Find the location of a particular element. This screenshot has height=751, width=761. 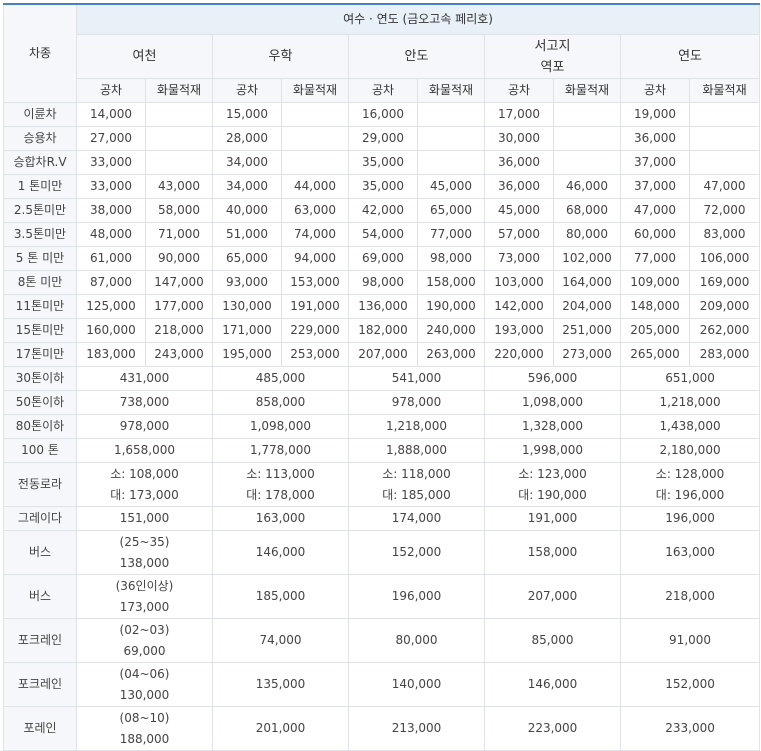

fare-empty-cell: 47,000 is located at coordinates (655, 210).